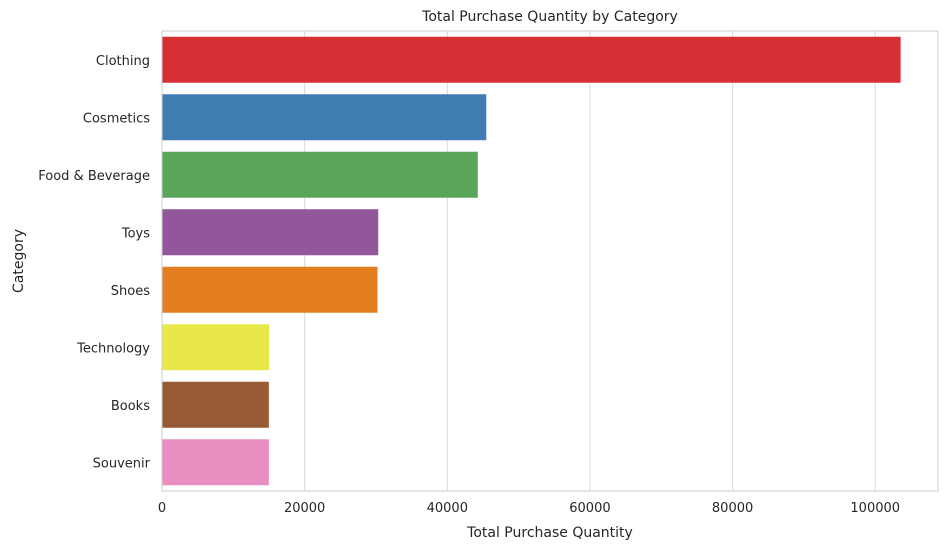 The width and height of the screenshot is (947, 550). Describe the element at coordinates (19, 261) in the screenshot. I see `y-axis-label: Category` at that location.